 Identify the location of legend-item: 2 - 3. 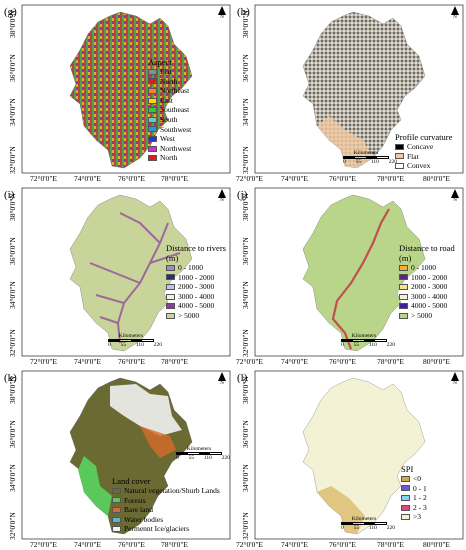
(414, 508).